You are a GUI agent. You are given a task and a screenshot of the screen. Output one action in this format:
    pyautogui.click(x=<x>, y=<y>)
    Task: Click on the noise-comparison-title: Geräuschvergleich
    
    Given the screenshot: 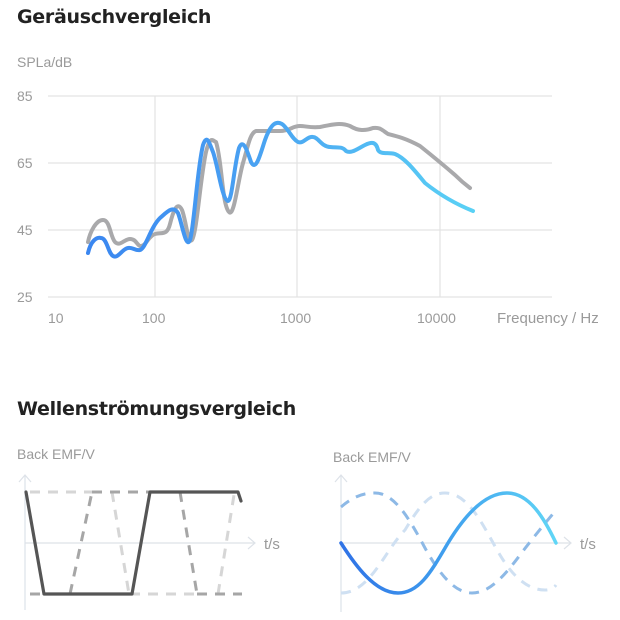 What is the action you would take?
    pyautogui.click(x=114, y=17)
    